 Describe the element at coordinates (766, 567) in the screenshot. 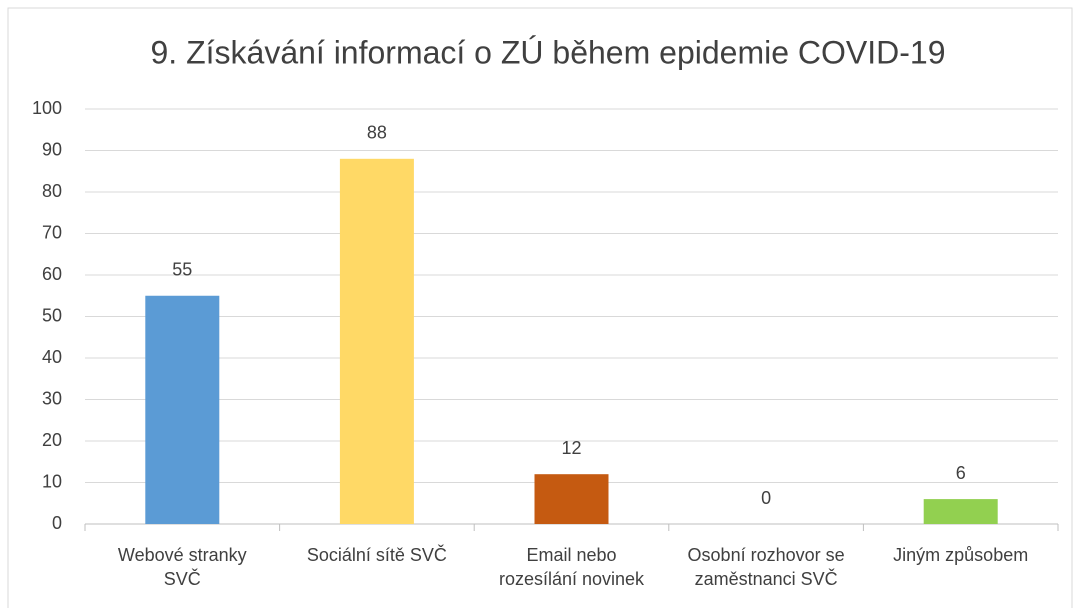

I see `x-tick-label: Osobní rozhovor se zaměstnanci SVČ` at that location.